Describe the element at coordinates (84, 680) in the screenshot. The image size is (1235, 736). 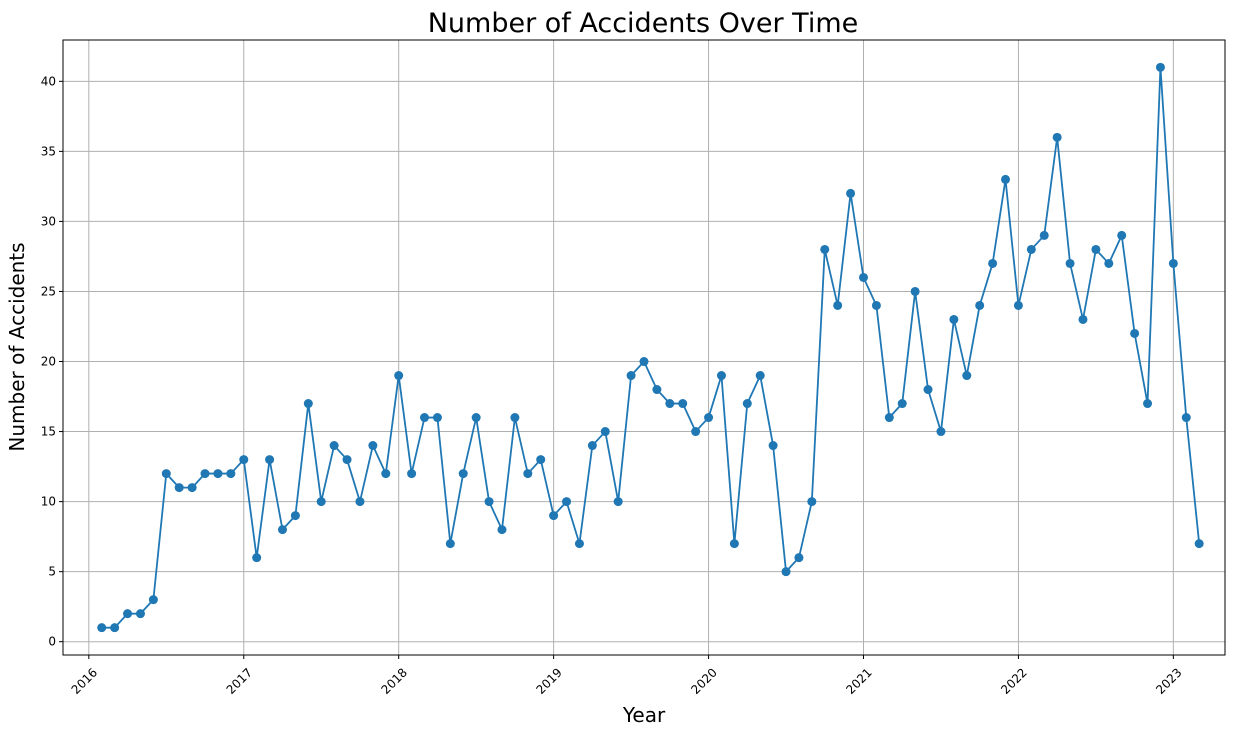
I see `x-tick-label: 2016` at that location.